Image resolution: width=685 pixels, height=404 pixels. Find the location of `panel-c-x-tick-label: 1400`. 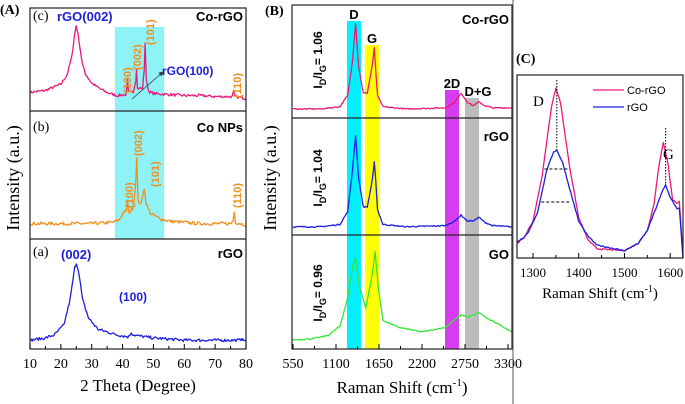

panel-c-x-tick-label: 1400 is located at coordinates (579, 272).